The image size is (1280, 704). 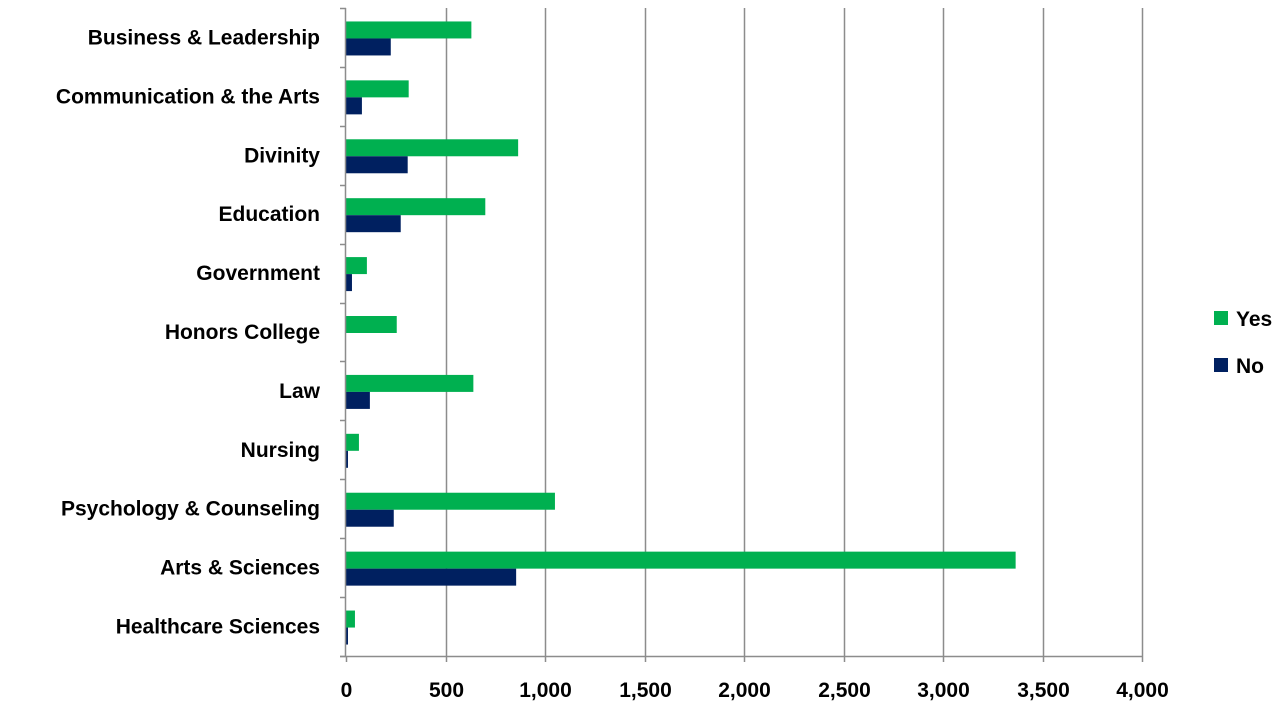 What do you see at coordinates (282, 155) in the screenshot?
I see `category-label: Divinity` at bounding box center [282, 155].